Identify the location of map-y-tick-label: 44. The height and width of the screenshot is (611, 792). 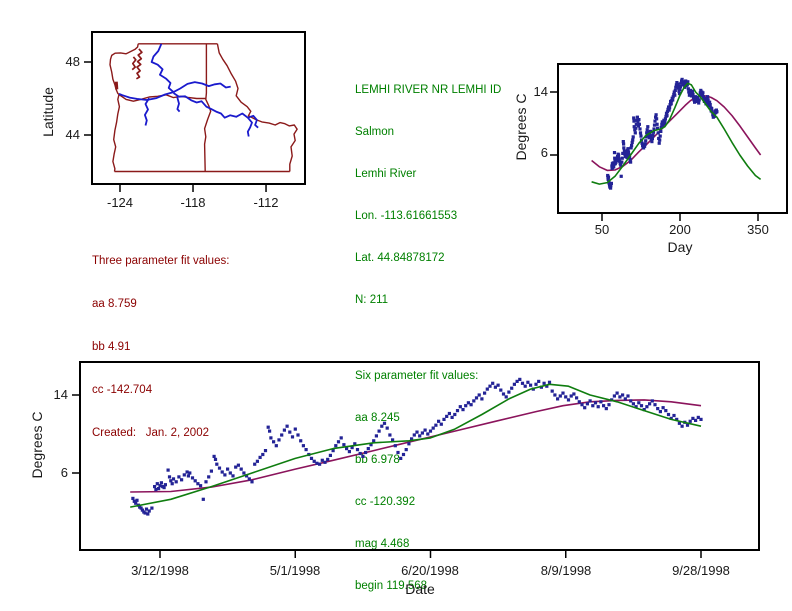
(72, 134).